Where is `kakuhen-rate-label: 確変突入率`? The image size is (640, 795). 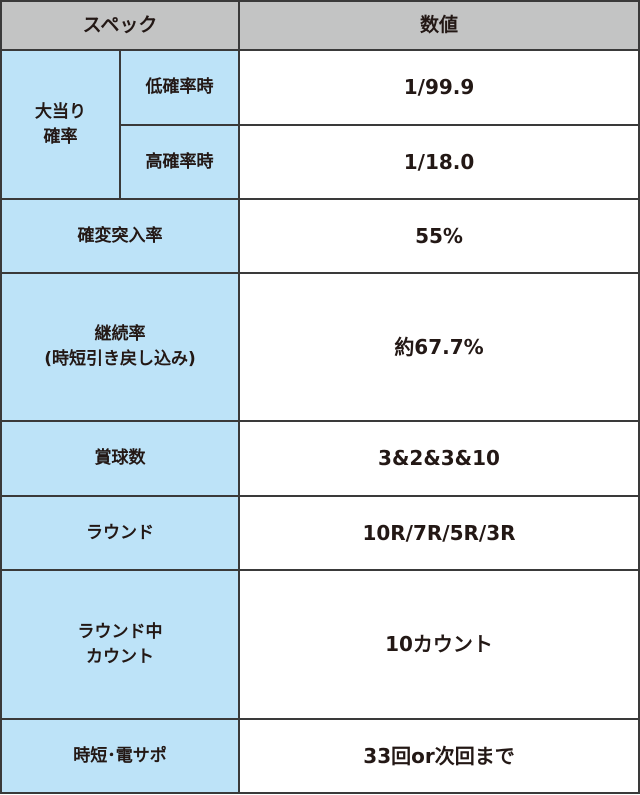 kakuhen-rate-label: 確変突入率 is located at coordinates (120, 236).